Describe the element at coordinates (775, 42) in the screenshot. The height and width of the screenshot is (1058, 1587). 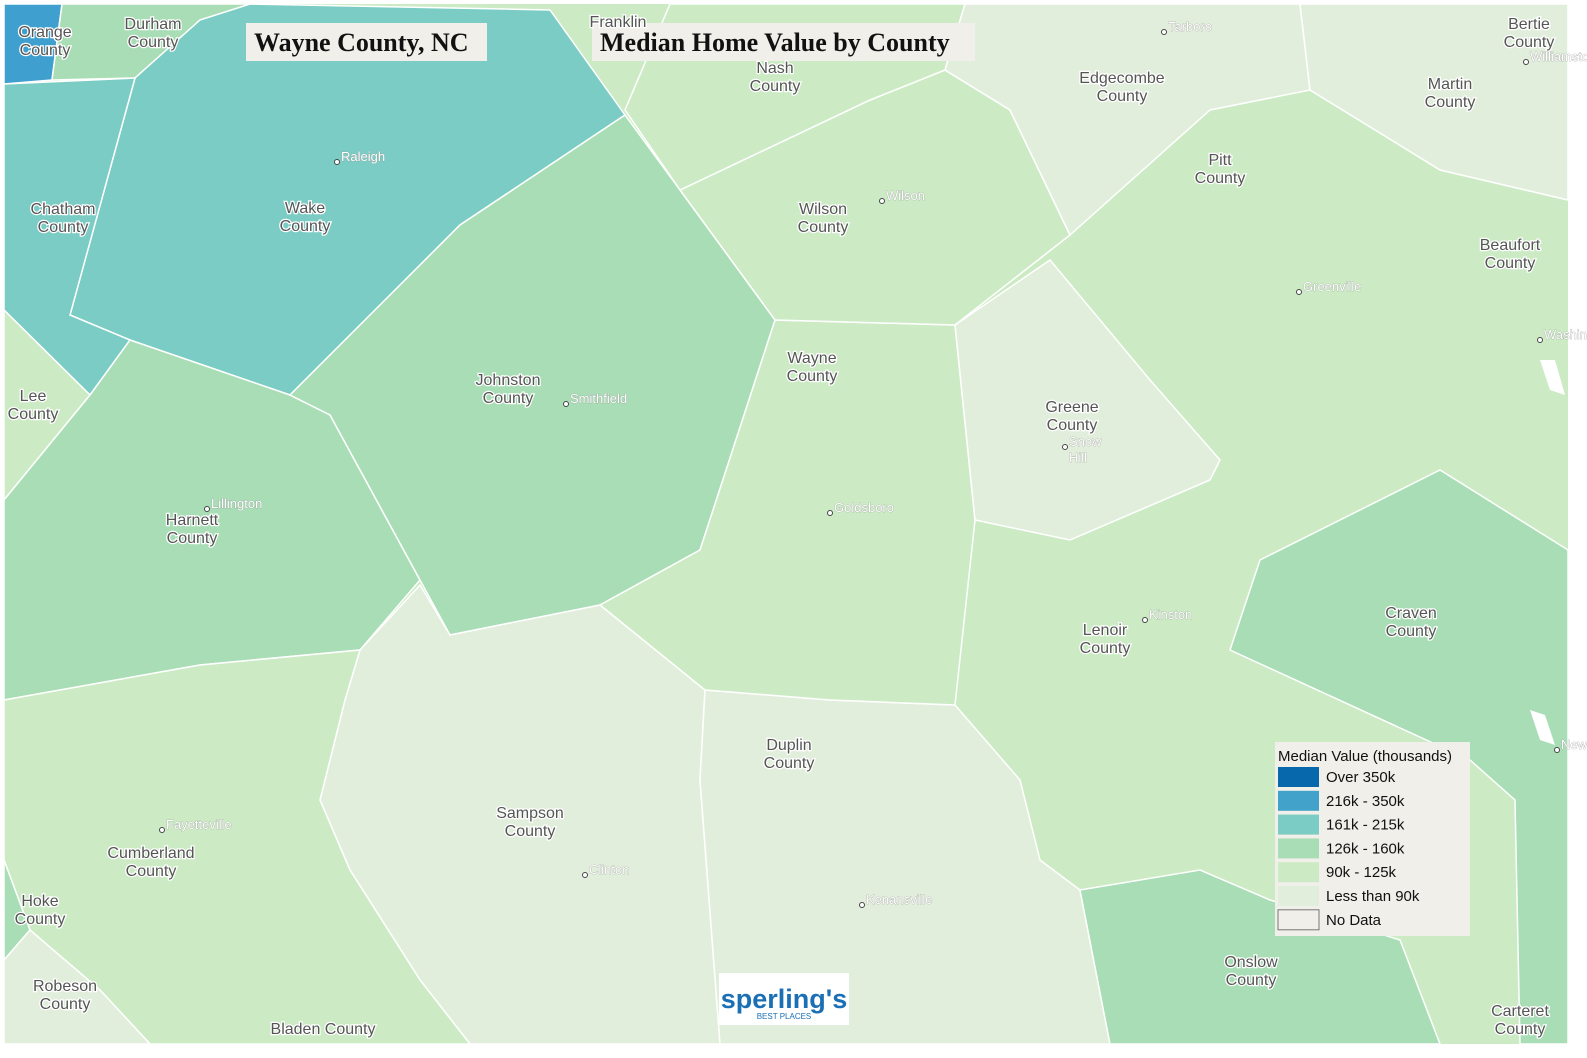
I see `map-subtitle: Median Home Value by County` at that location.